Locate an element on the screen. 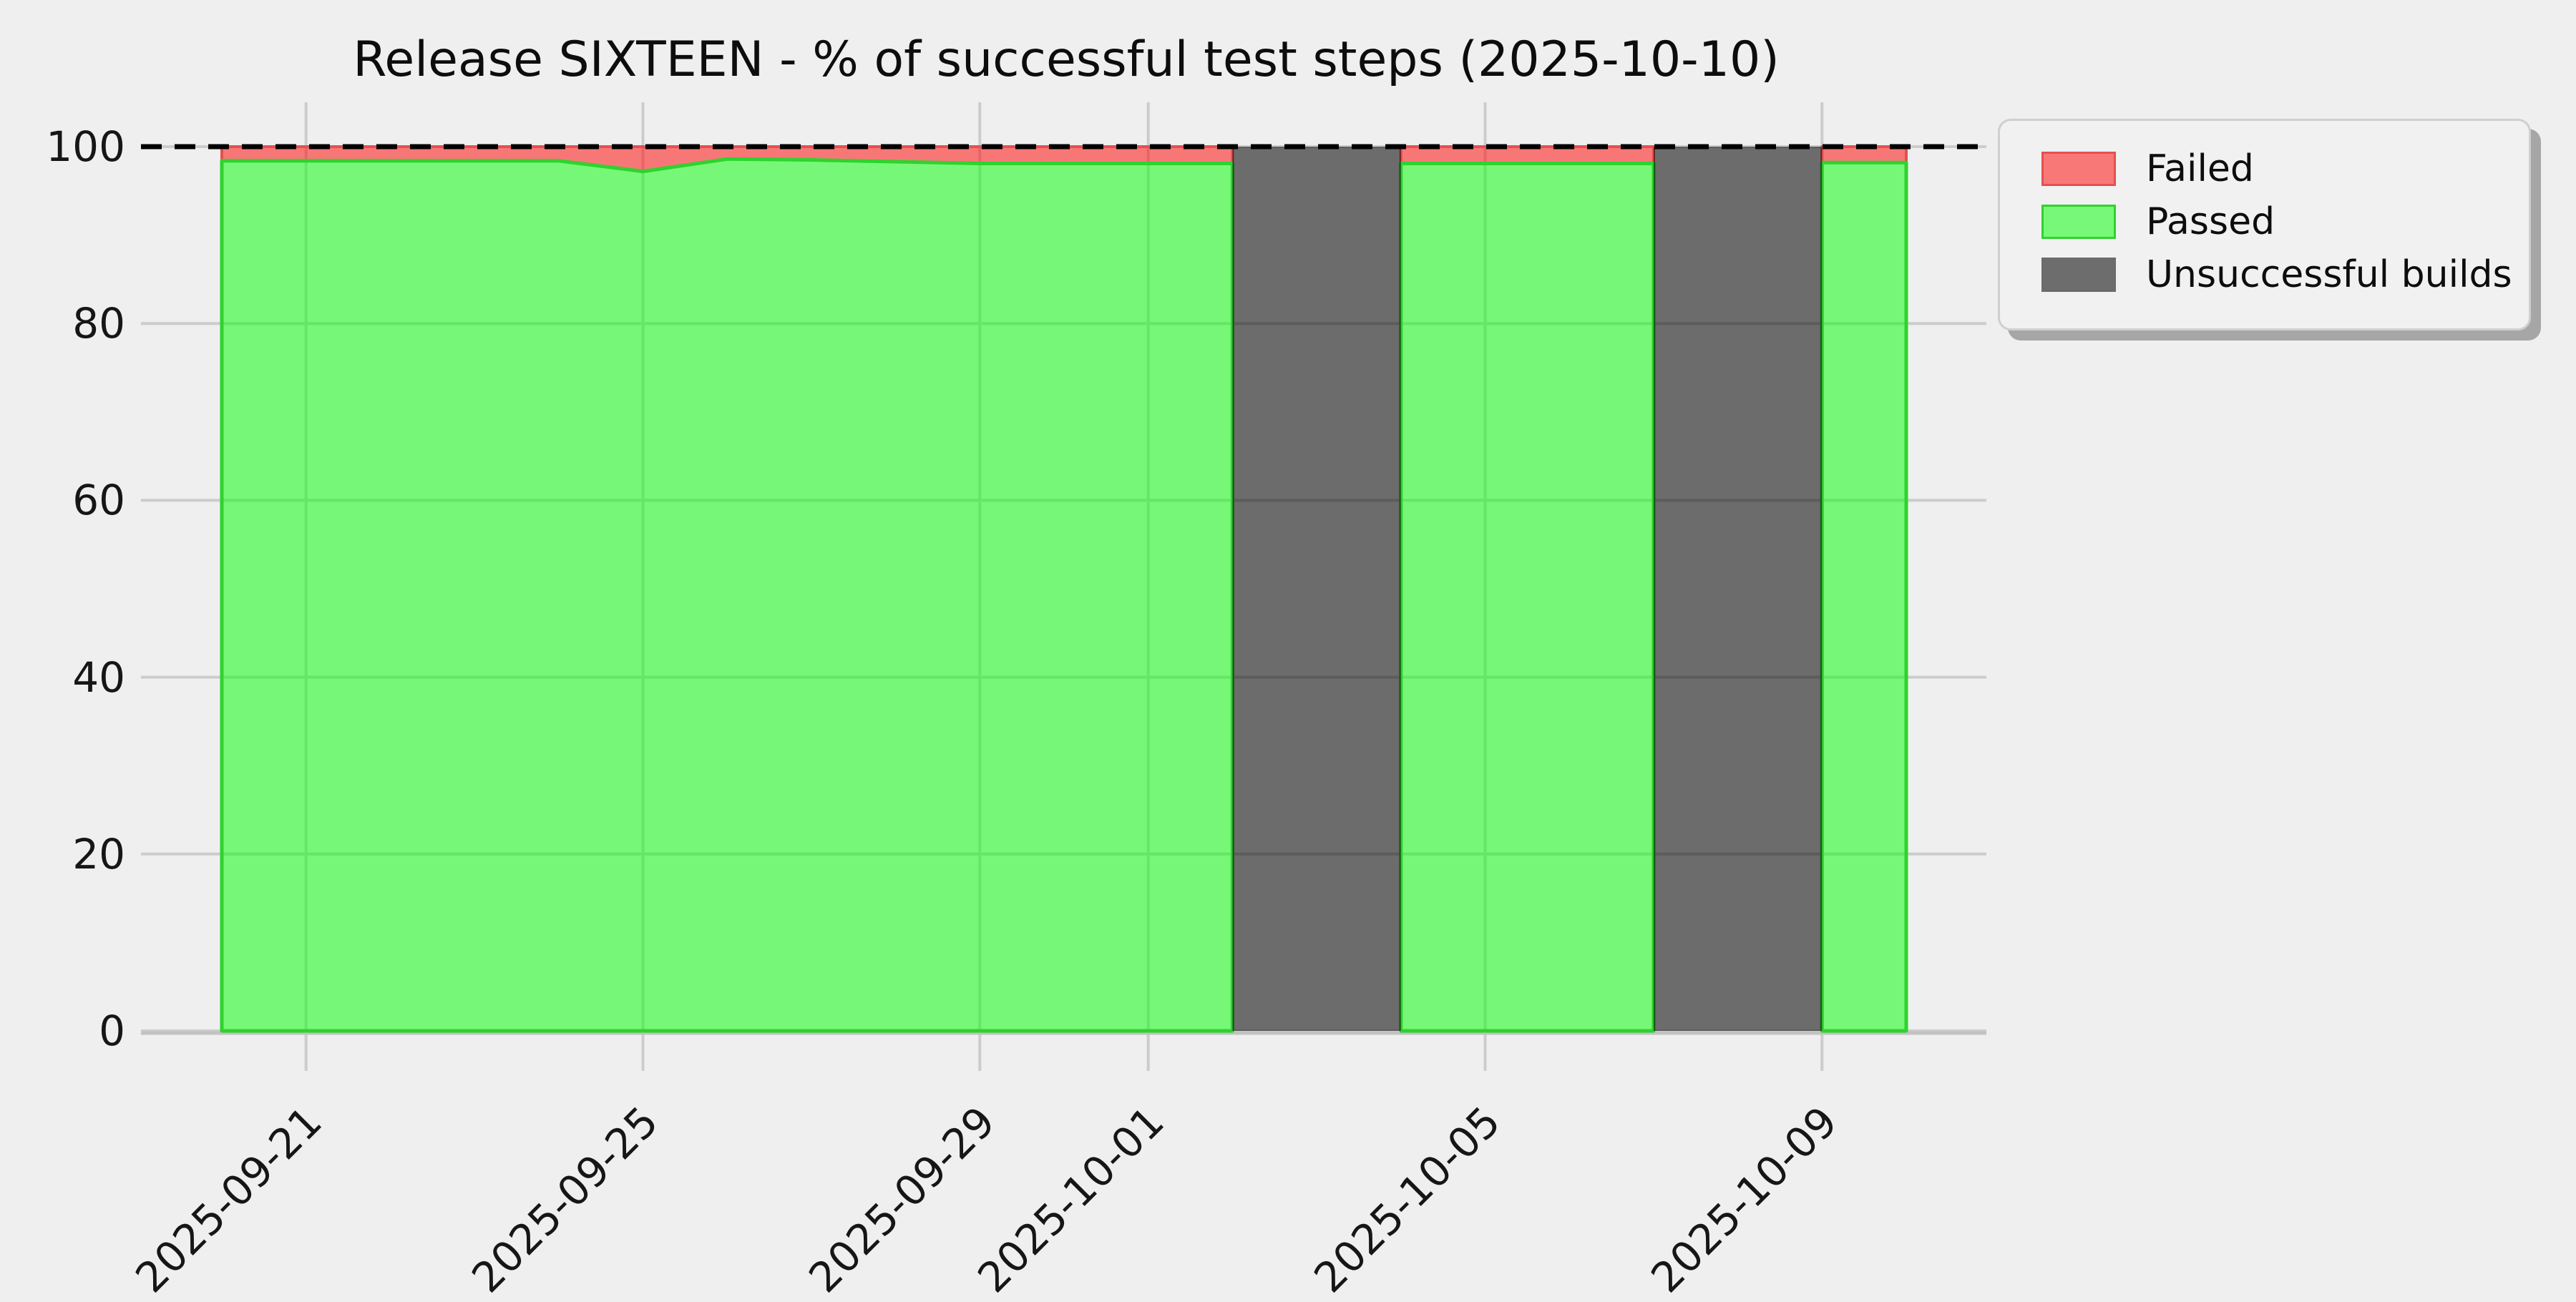 The image size is (2576, 1302). y-tick-label-60: 60 is located at coordinates (98, 500).